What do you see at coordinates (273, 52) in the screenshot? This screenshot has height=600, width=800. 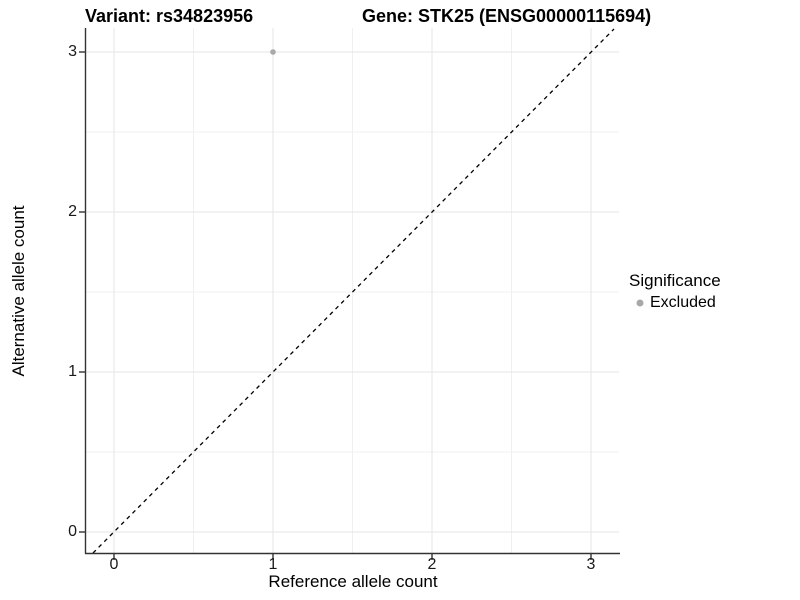 I see `data-point-excluded` at bounding box center [273, 52].